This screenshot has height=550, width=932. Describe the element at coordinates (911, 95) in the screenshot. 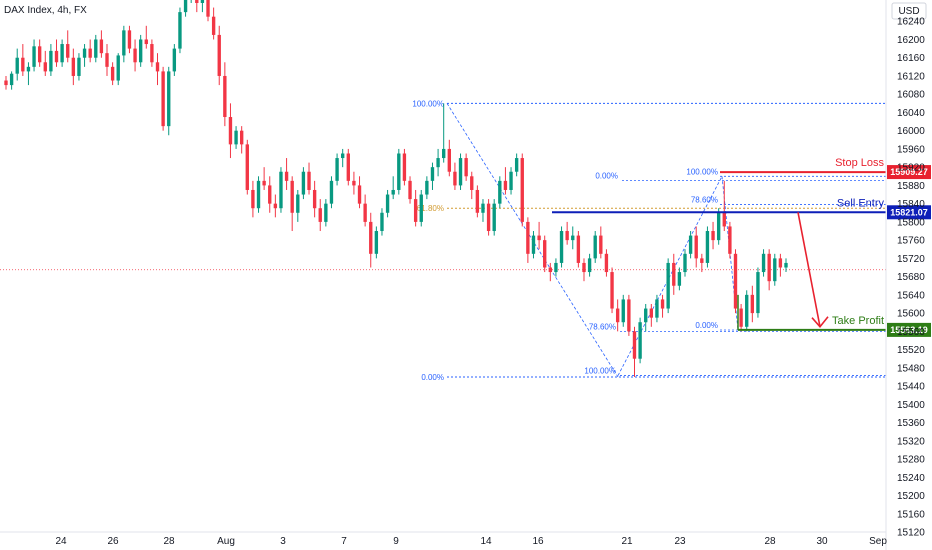

I see `y-tick-label: 16080` at that location.